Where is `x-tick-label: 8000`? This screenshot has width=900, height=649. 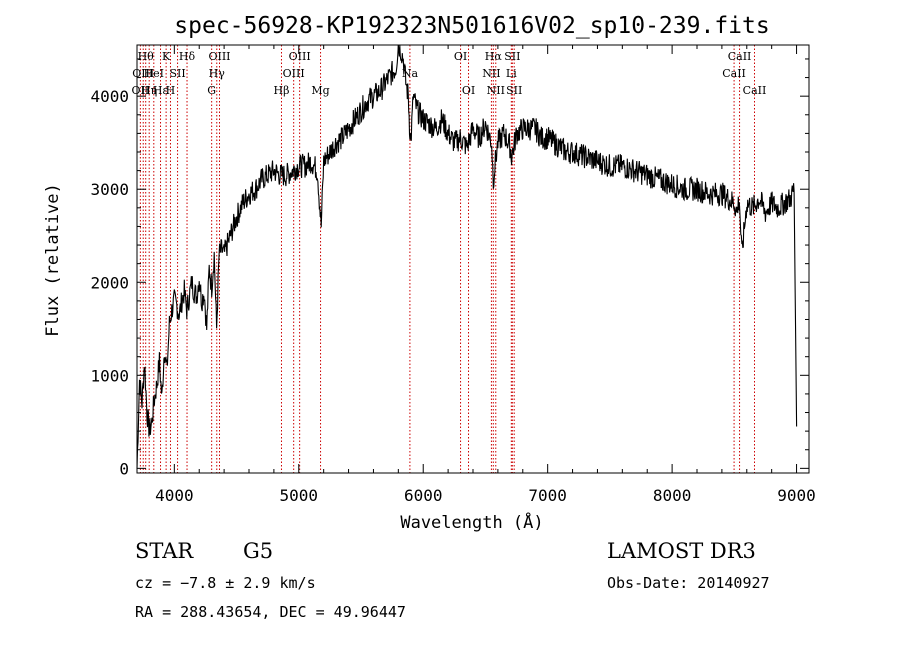 x-tick-label: 8000 is located at coordinates (672, 495).